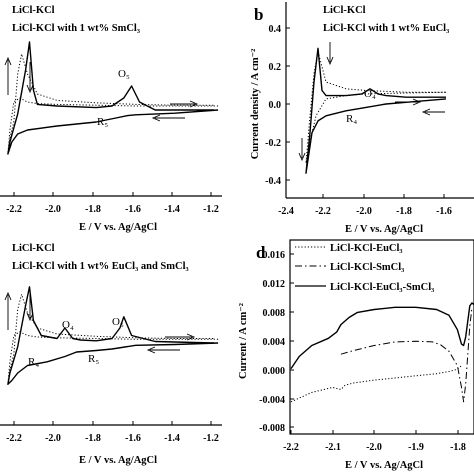 Image resolution: width=474 pixels, height=474 pixels. I want to click on panel-a-xtick-label: -2.0, so click(53, 209).